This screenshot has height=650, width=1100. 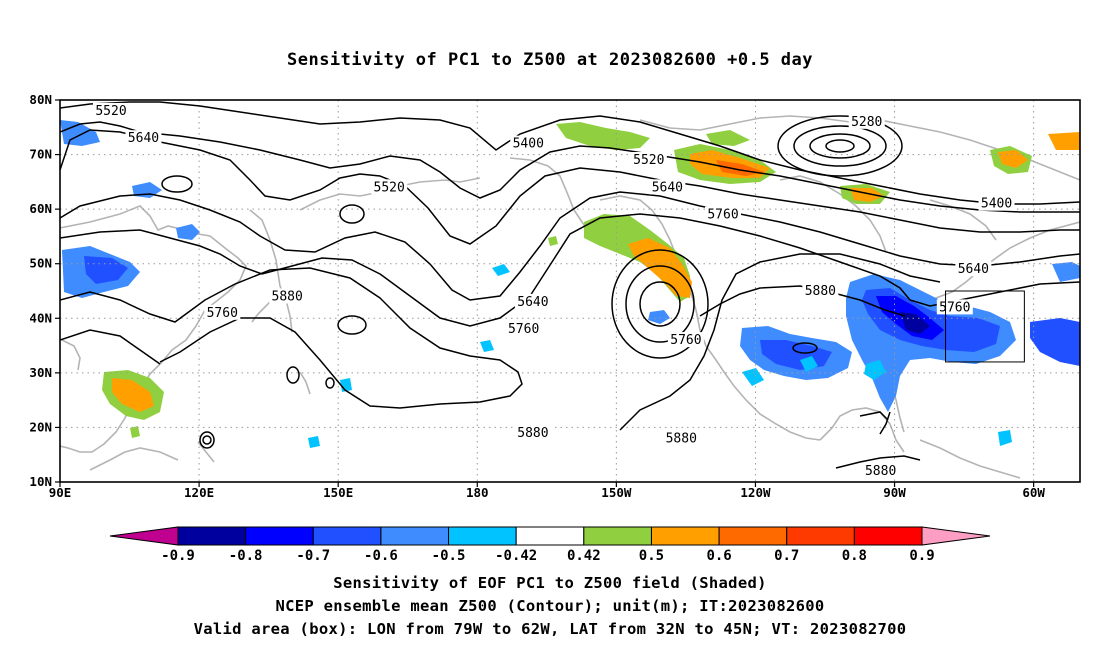 I want to click on colorbar-label: 0.6, so click(x=718, y=556).